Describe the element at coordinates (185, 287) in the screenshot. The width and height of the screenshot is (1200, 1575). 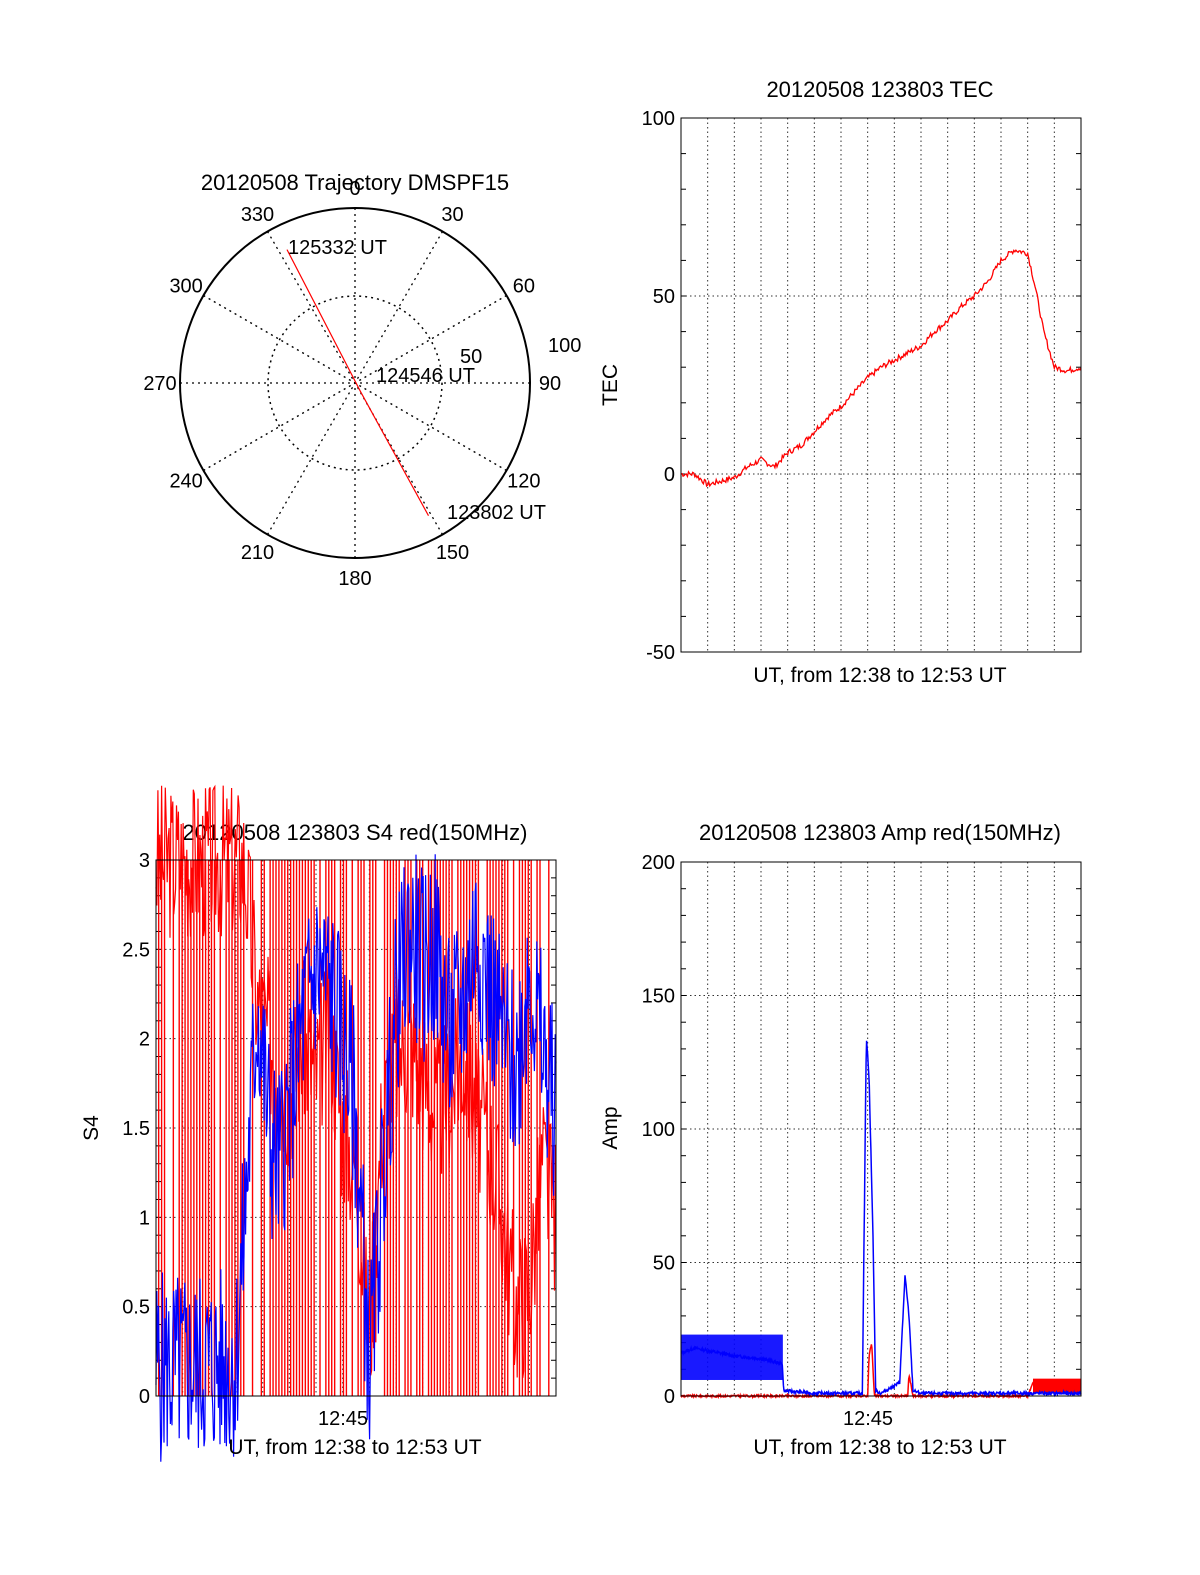
I see `polar-angle-label: 300` at that location.